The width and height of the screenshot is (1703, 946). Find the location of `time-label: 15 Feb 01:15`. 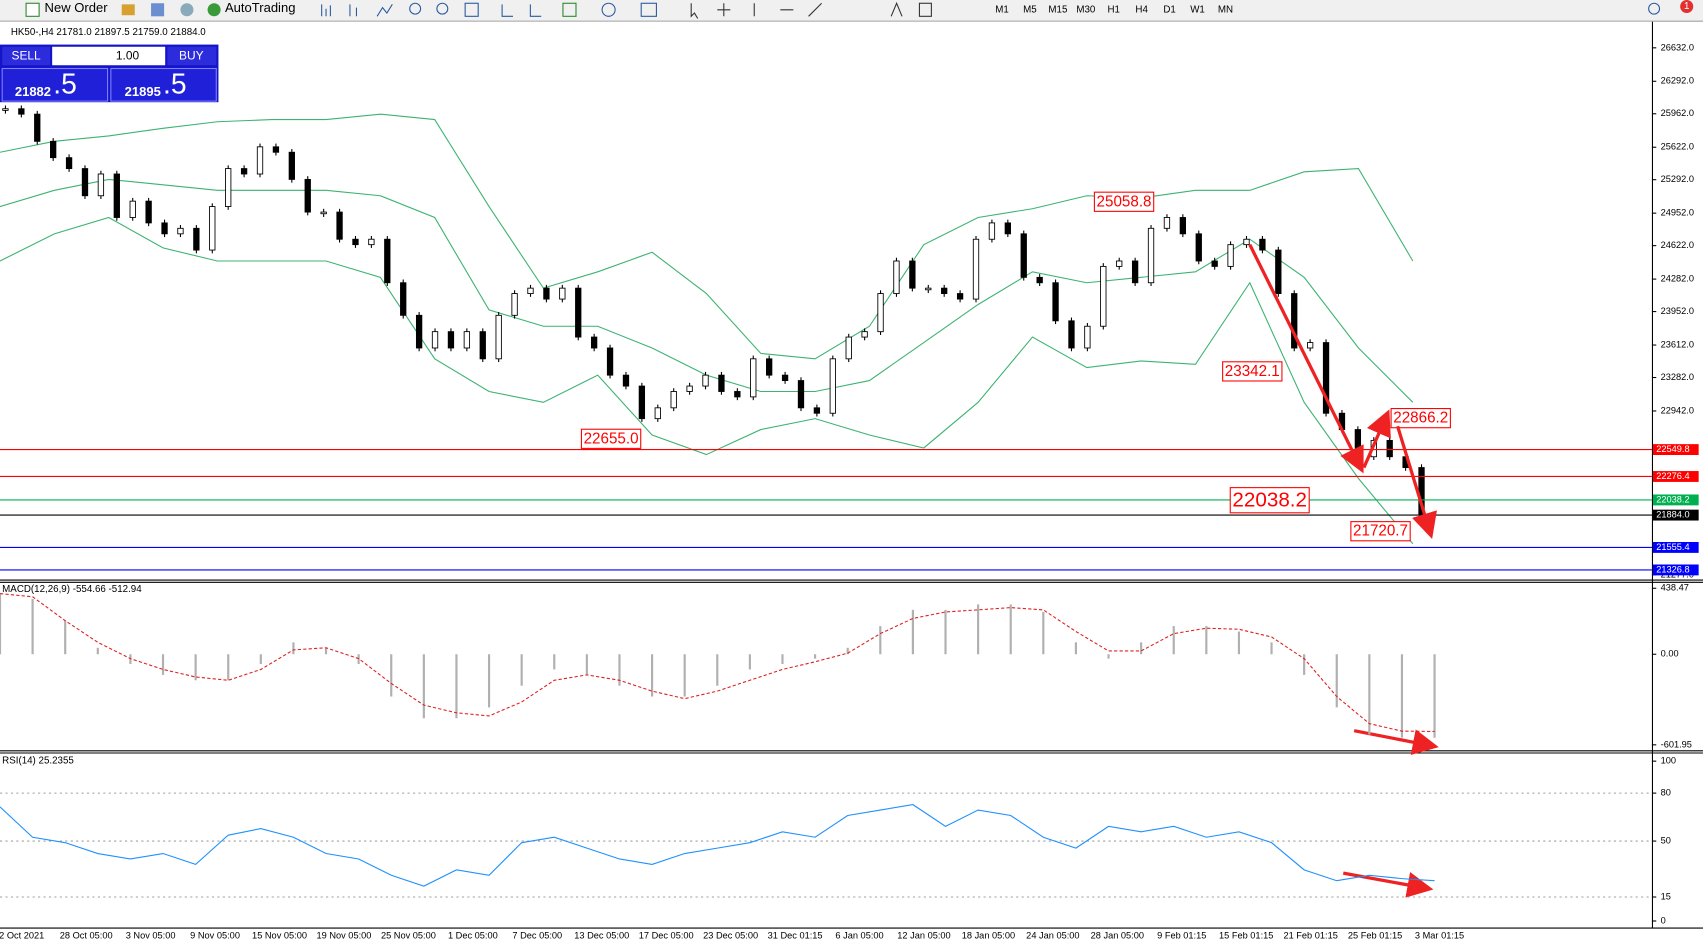

time-label: 15 Feb 01:15 is located at coordinates (1246, 936).